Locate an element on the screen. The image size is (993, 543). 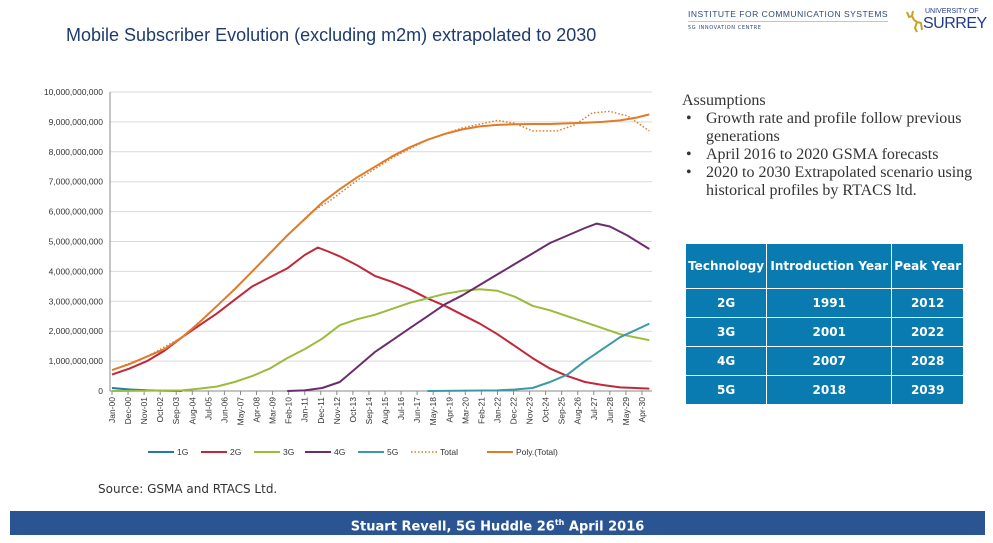
cell: 2012 is located at coordinates (927, 303).